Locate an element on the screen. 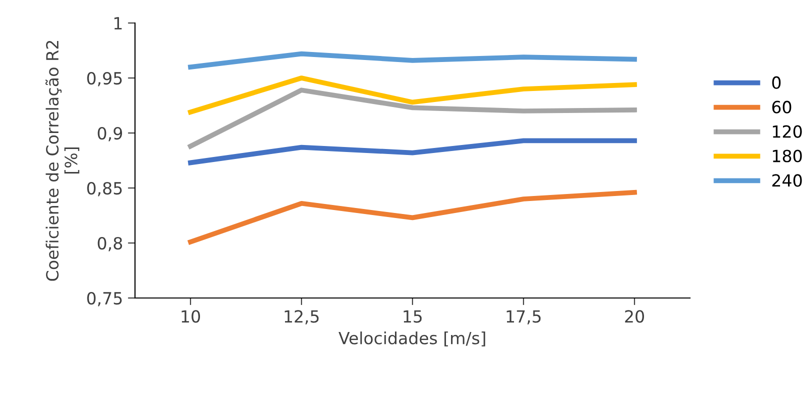  x-tick-label: 17,5 is located at coordinates (523, 317).